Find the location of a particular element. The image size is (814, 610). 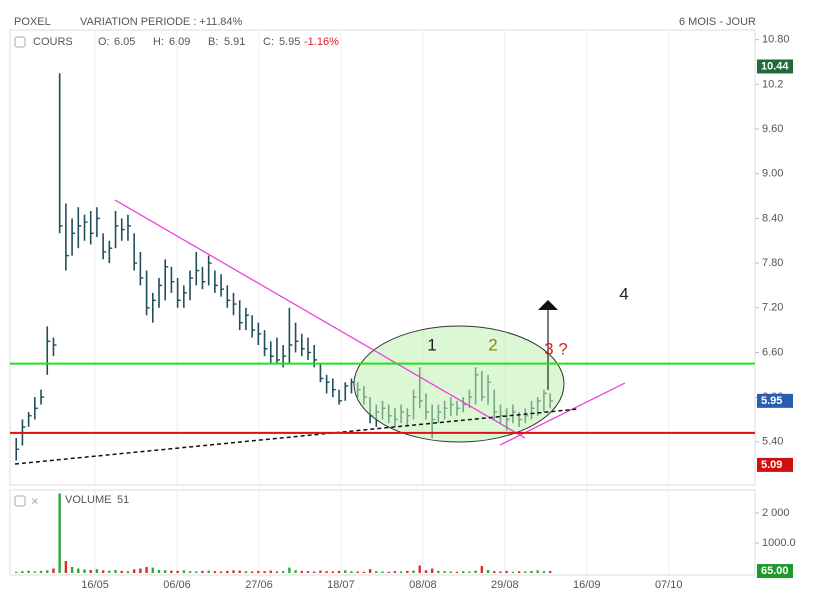

volume-tag-label: 65.00 is located at coordinates (775, 571).